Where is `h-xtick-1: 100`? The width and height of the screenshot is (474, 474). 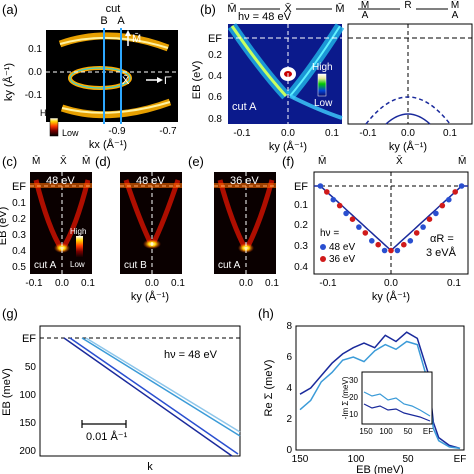
h-xtick-1: 100 is located at coordinates (356, 459).